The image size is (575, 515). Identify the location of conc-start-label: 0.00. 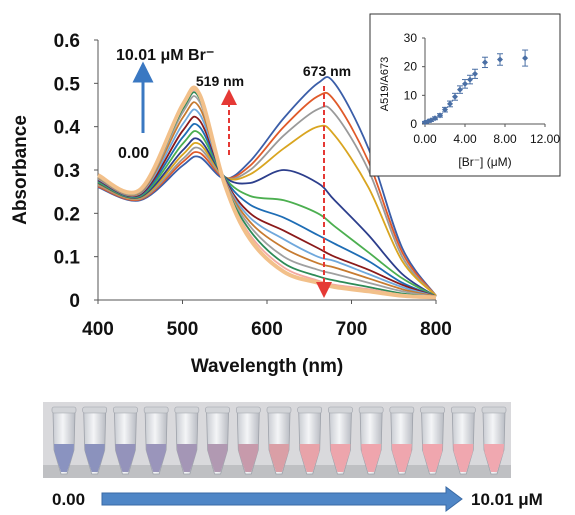
(133, 153).